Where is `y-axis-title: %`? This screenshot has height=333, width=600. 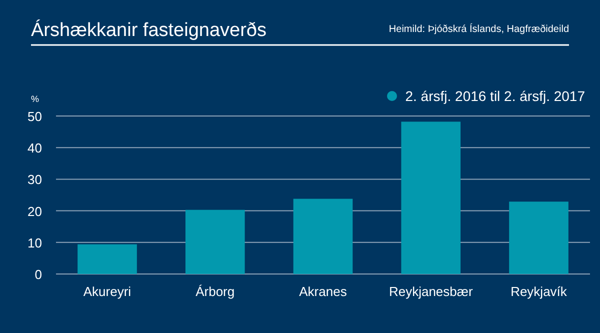
y-axis-title: % is located at coordinates (35, 99).